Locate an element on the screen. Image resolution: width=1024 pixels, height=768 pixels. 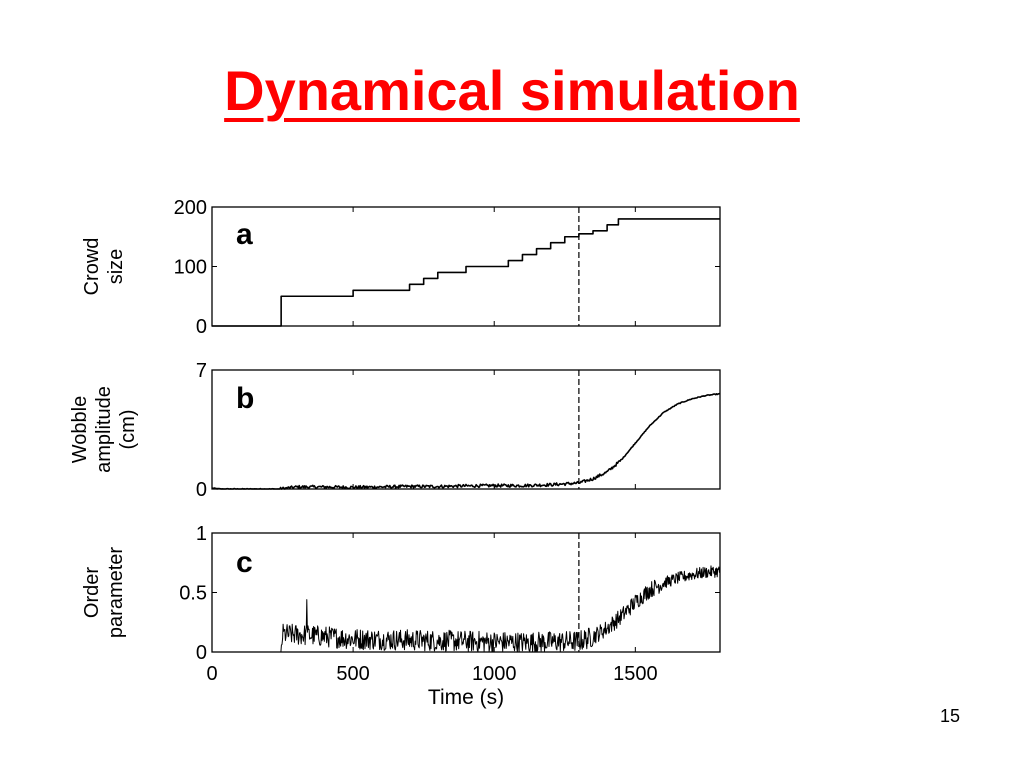
panel-c-ytick-label: 1 is located at coordinates (201, 534).